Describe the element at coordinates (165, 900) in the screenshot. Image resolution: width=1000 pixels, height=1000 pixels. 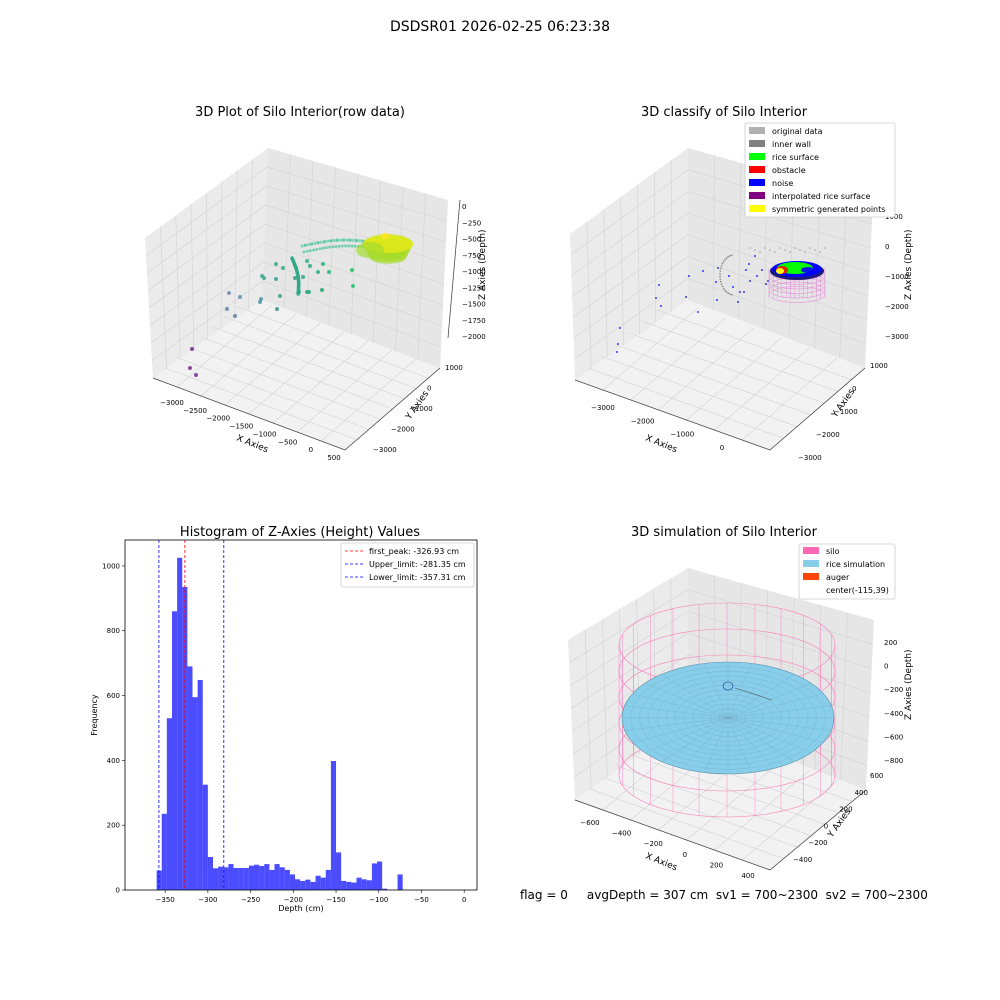
I see `x-tick-label: −350` at that location.